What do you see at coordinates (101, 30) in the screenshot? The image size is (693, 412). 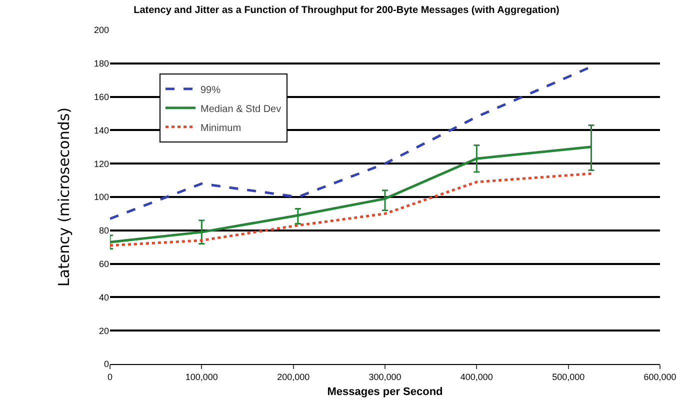 I see `y-tick-label: 200` at bounding box center [101, 30].